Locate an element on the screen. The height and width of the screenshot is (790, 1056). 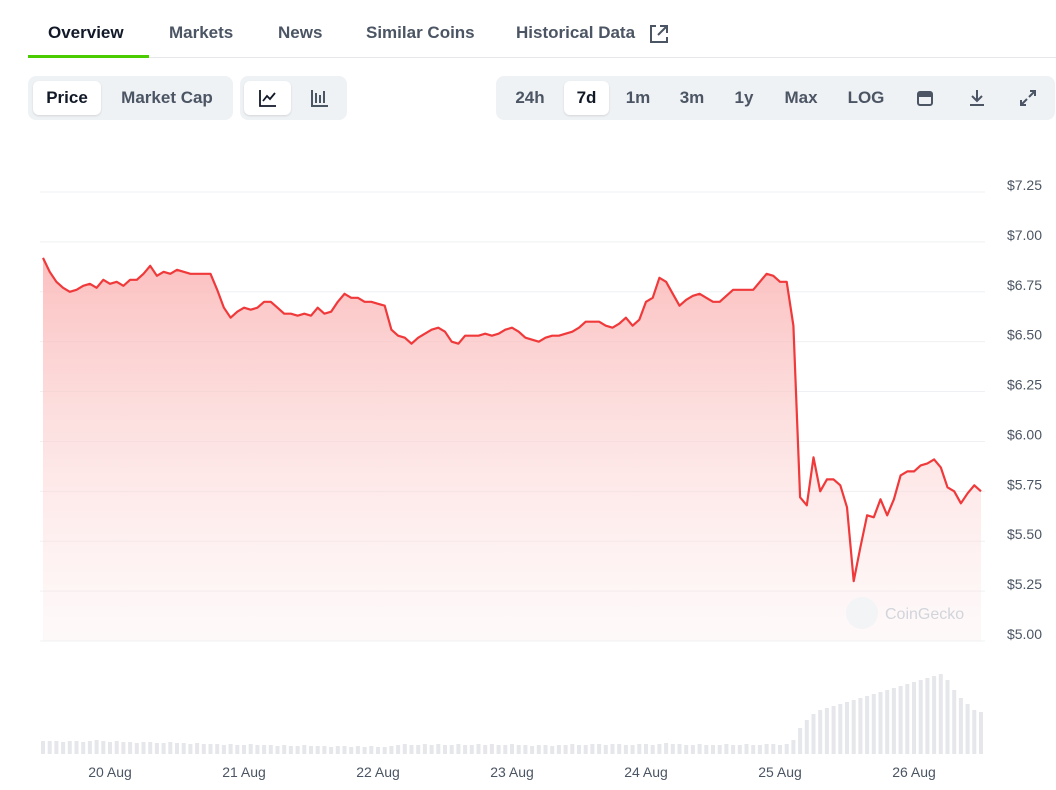
download-icon is located at coordinates (977, 98).